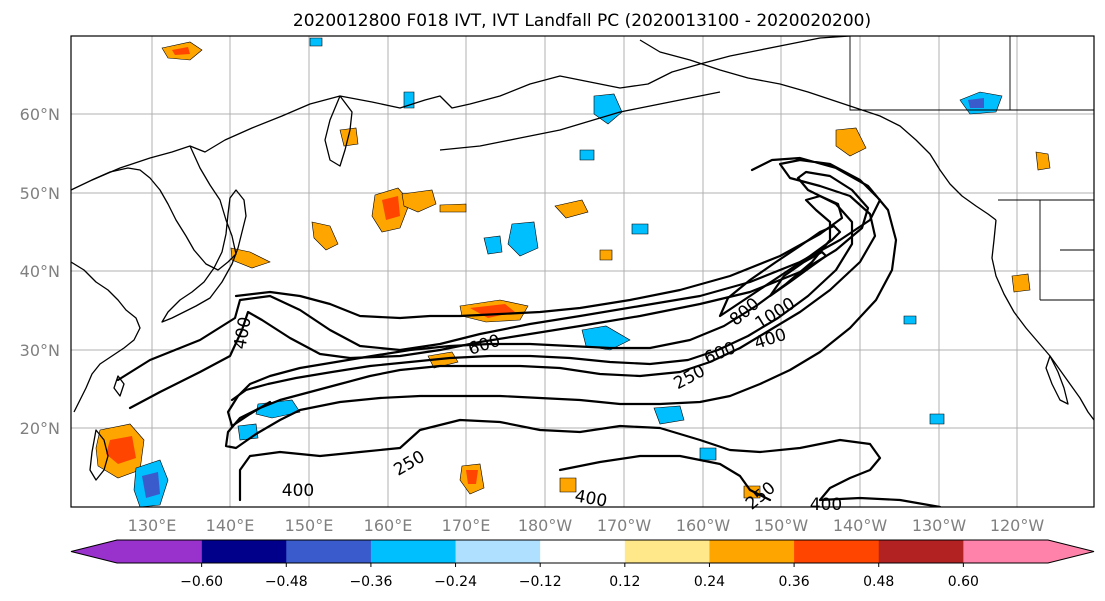 The image size is (1105, 601). I want to click on japan-coastline, so click(204, 256).